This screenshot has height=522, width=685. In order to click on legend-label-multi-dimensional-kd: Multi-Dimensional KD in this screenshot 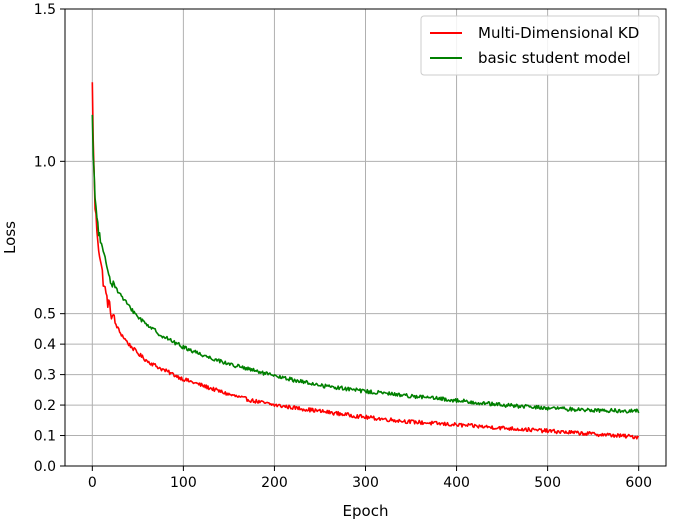, I will do `click(558, 33)`.